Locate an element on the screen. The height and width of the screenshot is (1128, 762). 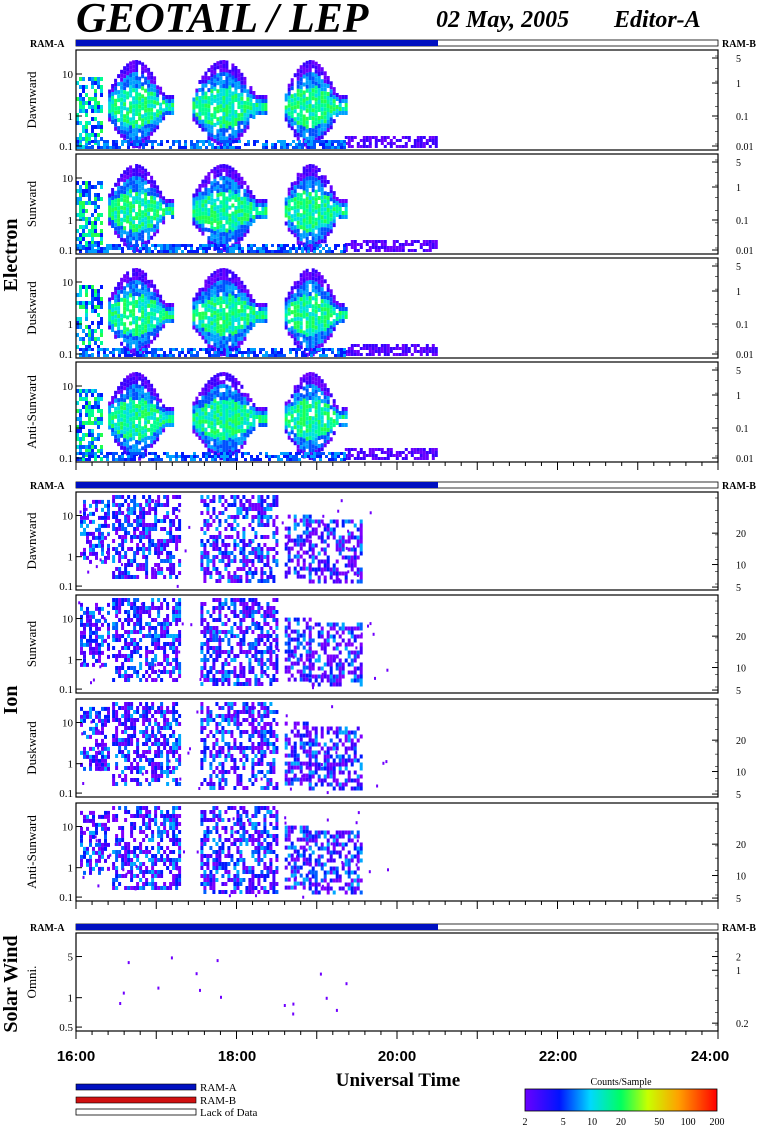
panel-sw-omni-: Omni. 5 1 0.5 2 1 0.2 is located at coordinates (386, 985).